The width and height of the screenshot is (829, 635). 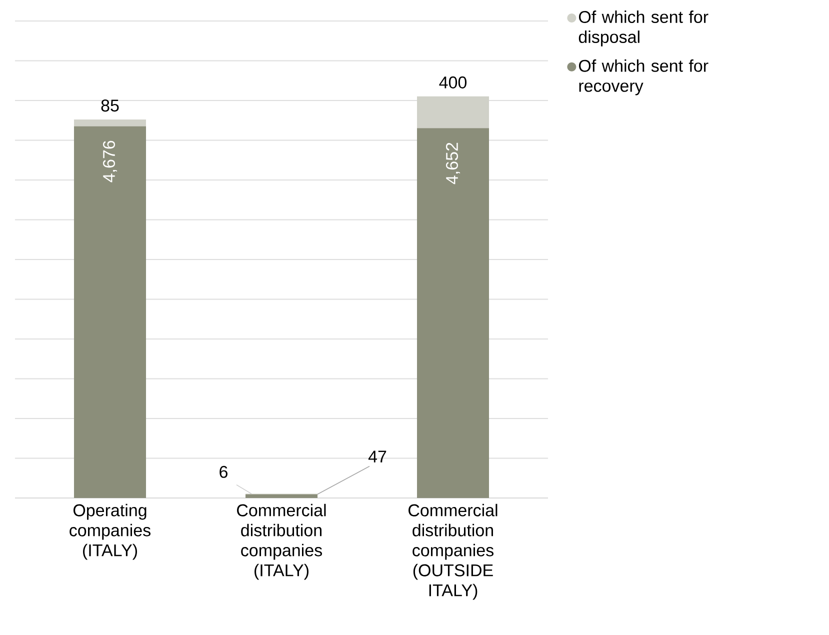 What do you see at coordinates (453, 82) in the screenshot?
I see `data-label: 400` at bounding box center [453, 82].